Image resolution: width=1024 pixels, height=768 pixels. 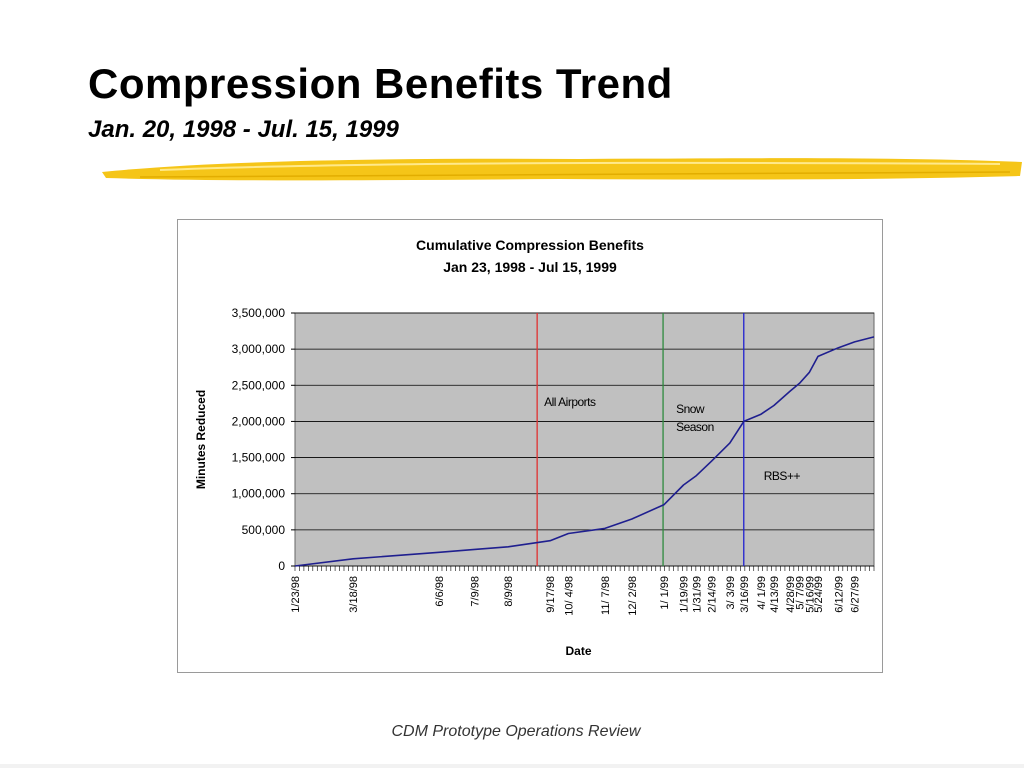 What do you see at coordinates (775, 594) in the screenshot?
I see `x-tick-label: 4/13/99` at bounding box center [775, 594].